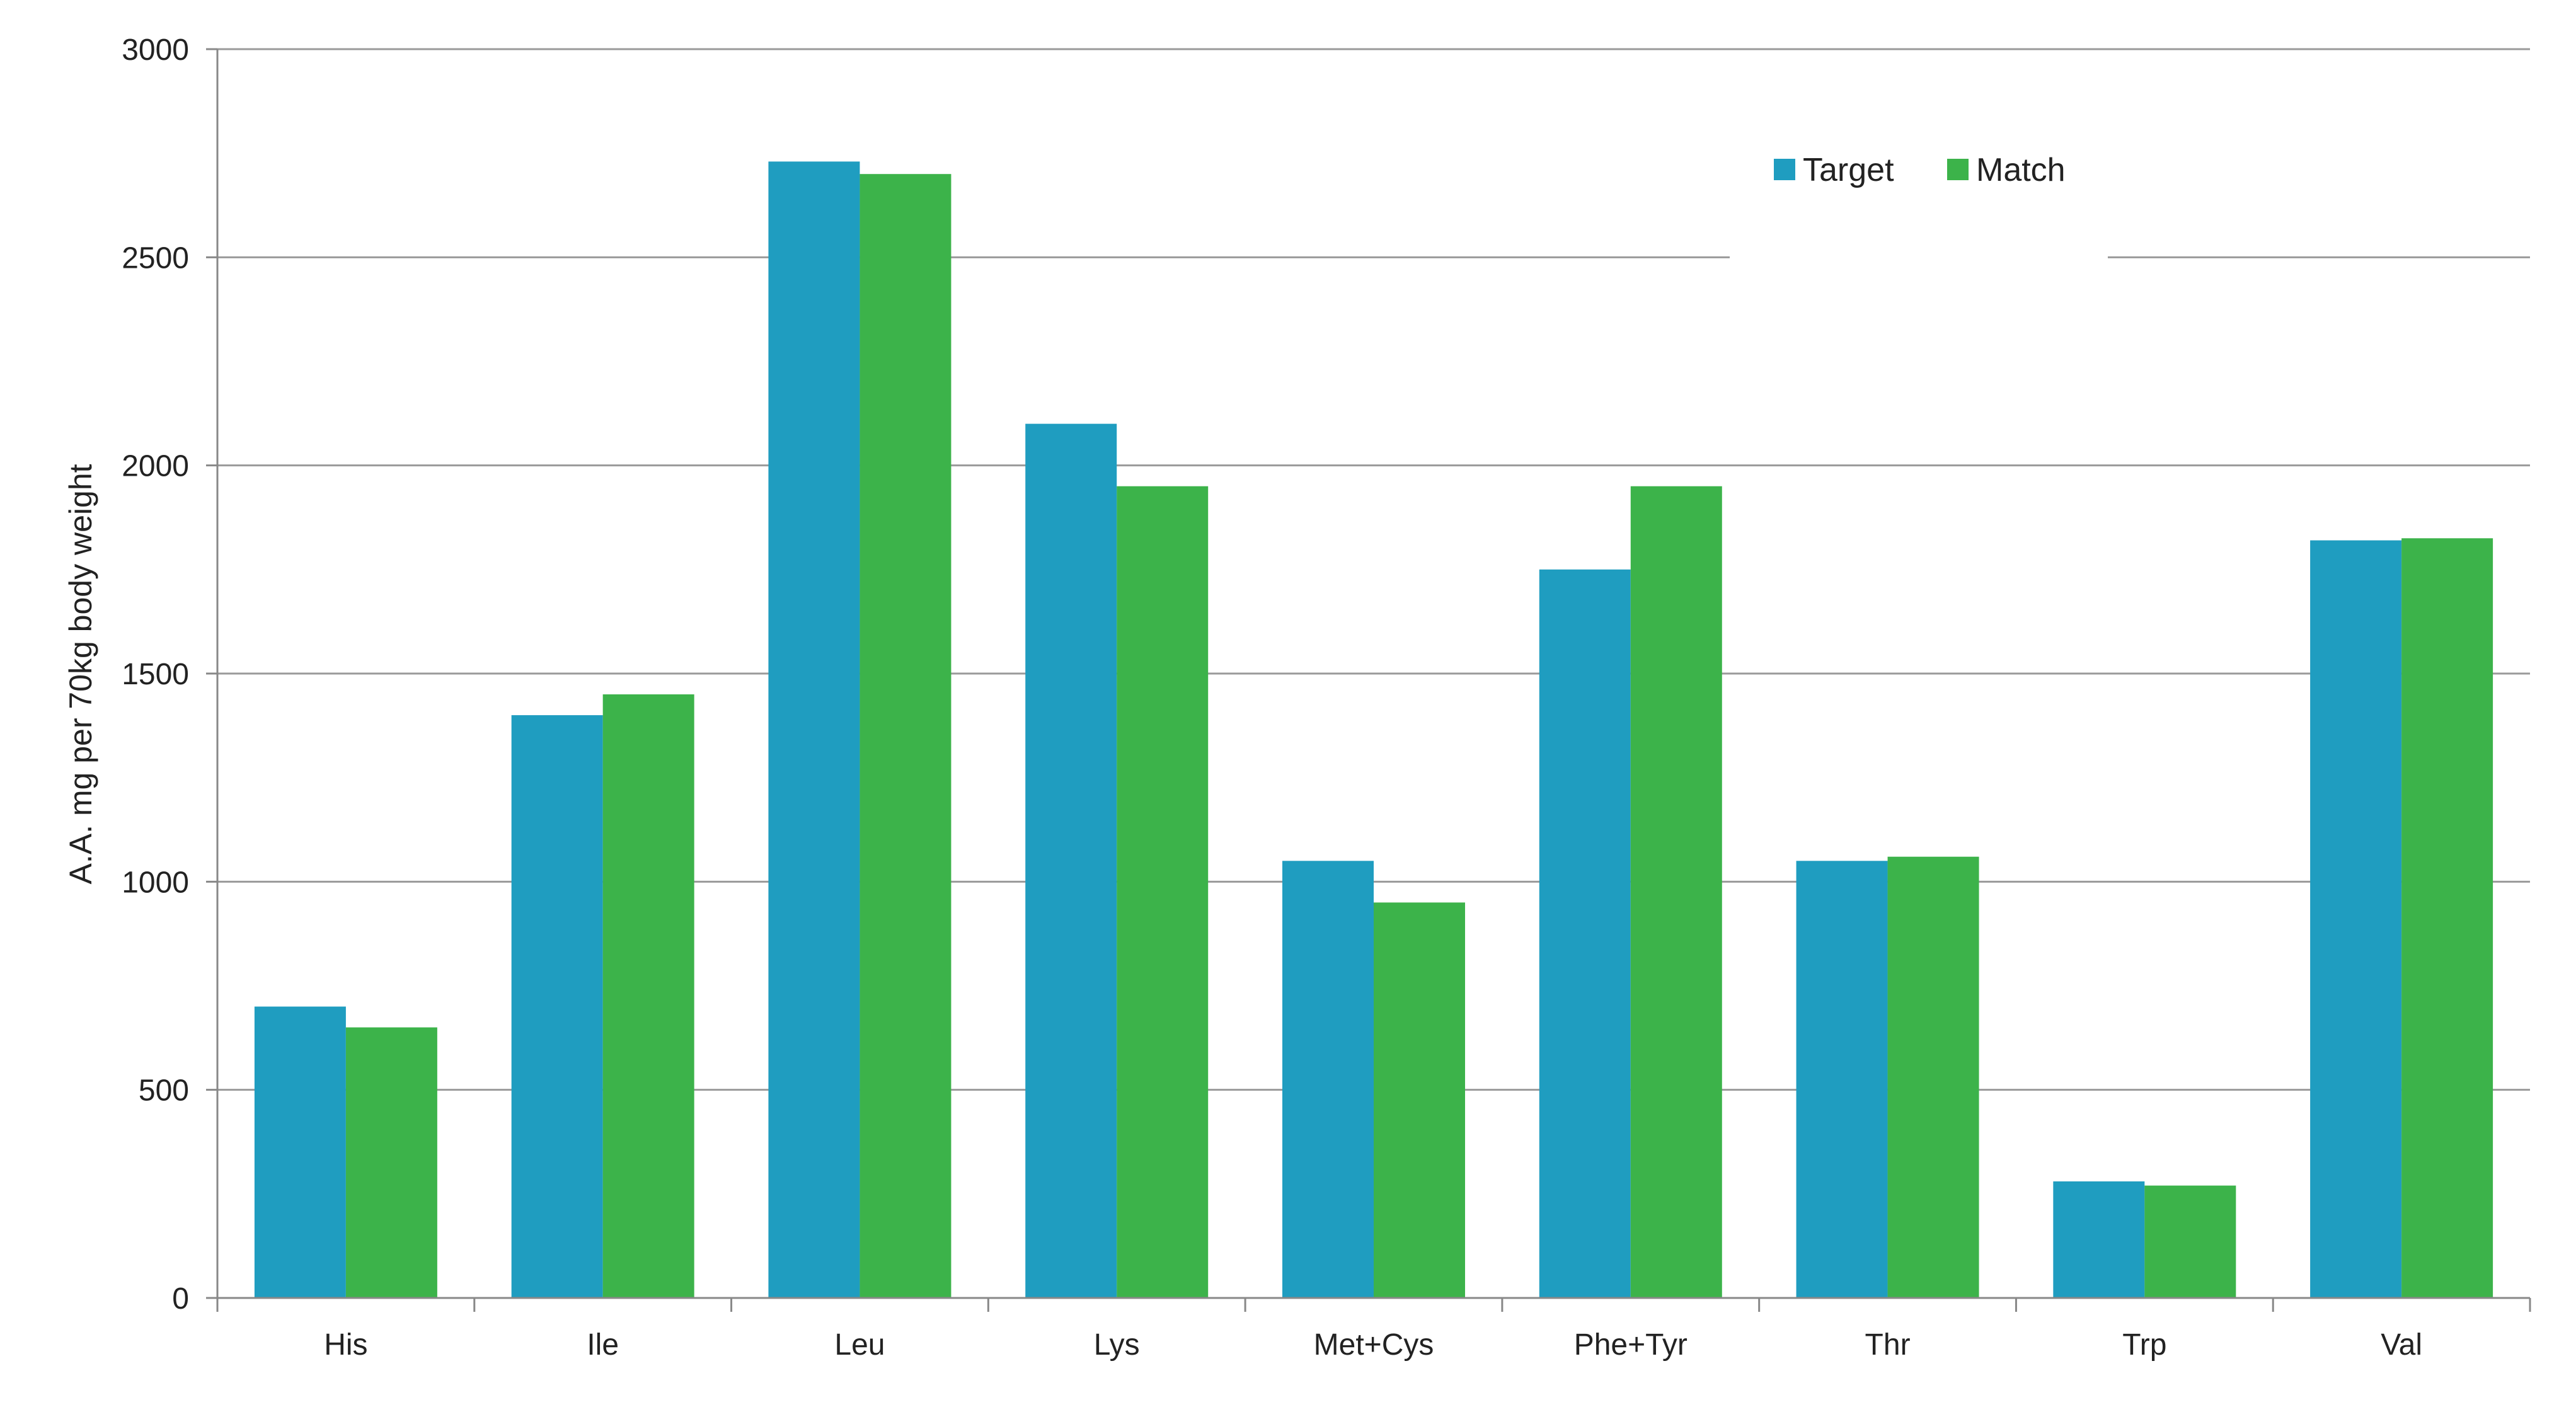 The height and width of the screenshot is (1412, 2576). What do you see at coordinates (2099, 1239) in the screenshot?
I see `bar-target-trp` at bounding box center [2099, 1239].